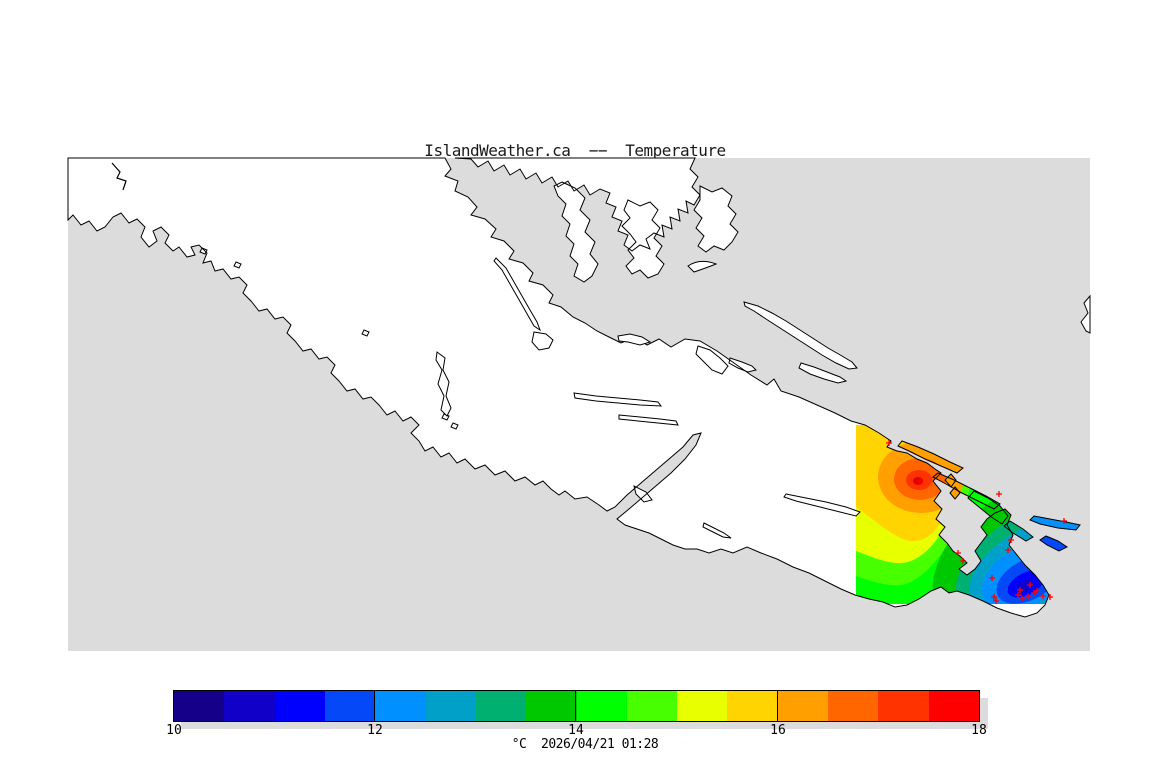 The width and height of the screenshot is (1152, 768). What do you see at coordinates (542, 341) in the screenshot?
I see `small-lake` at bounding box center [542, 341].